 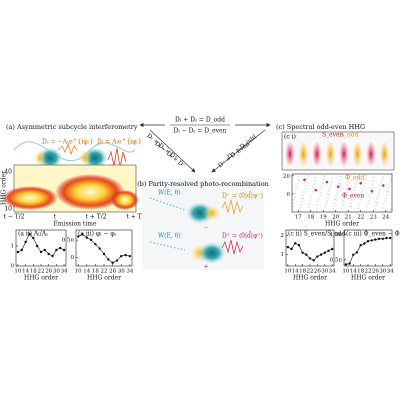 What do you see at coordinates (333, 135) in the screenshot?
I see `even-label: S_even` at bounding box center [333, 135].